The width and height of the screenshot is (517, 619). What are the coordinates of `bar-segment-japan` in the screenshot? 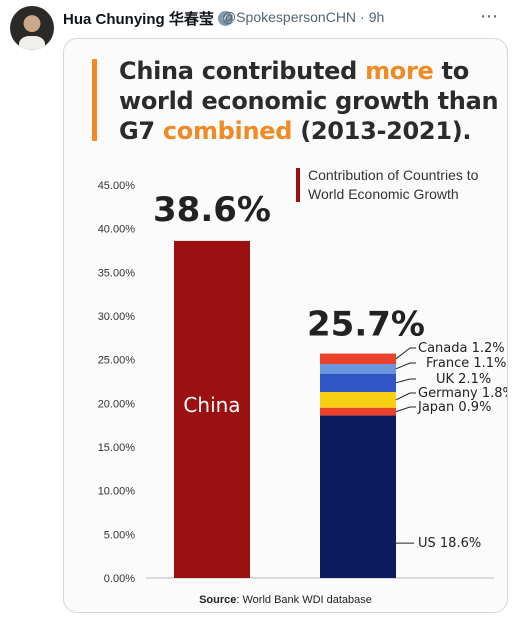 It's located at (358, 411).